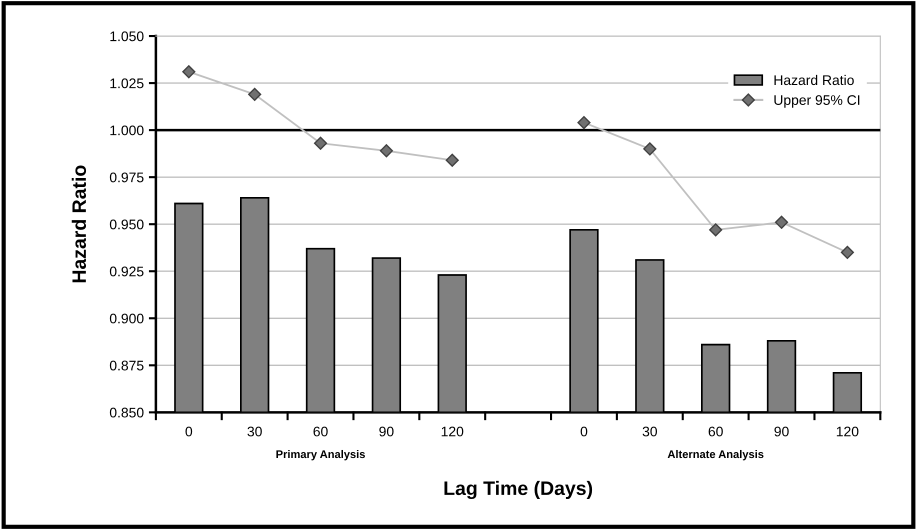  I want to click on text: Alternate Analysis, so click(716, 455).